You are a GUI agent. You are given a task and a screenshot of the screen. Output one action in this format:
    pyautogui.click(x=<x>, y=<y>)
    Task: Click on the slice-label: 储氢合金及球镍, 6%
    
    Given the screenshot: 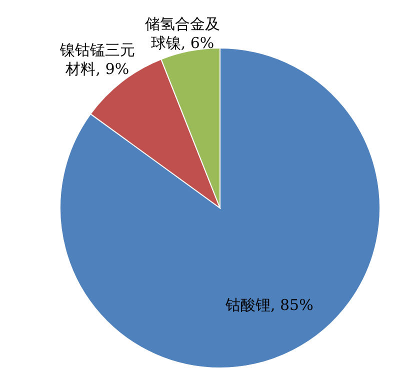 What is the action you would take?
    pyautogui.click(x=182, y=33)
    